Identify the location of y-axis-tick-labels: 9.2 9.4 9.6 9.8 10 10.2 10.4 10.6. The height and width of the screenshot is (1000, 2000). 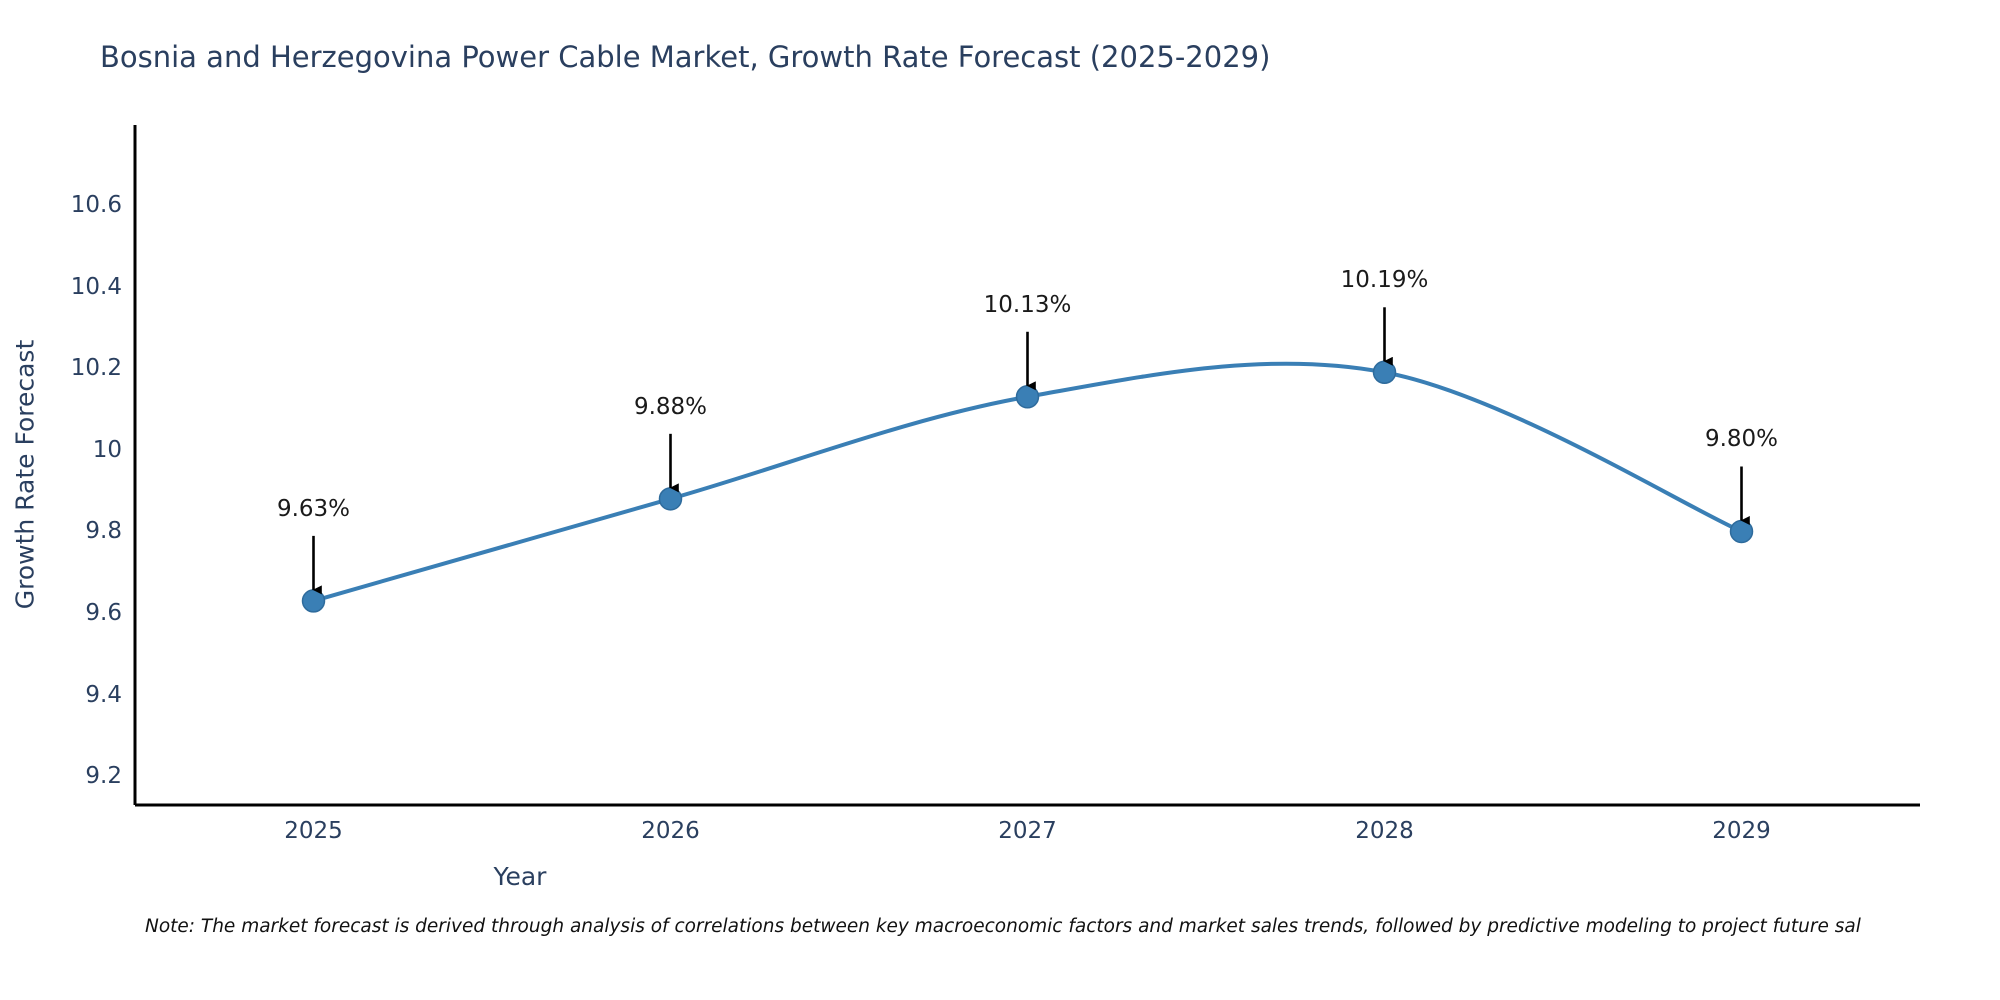
(61, 500).